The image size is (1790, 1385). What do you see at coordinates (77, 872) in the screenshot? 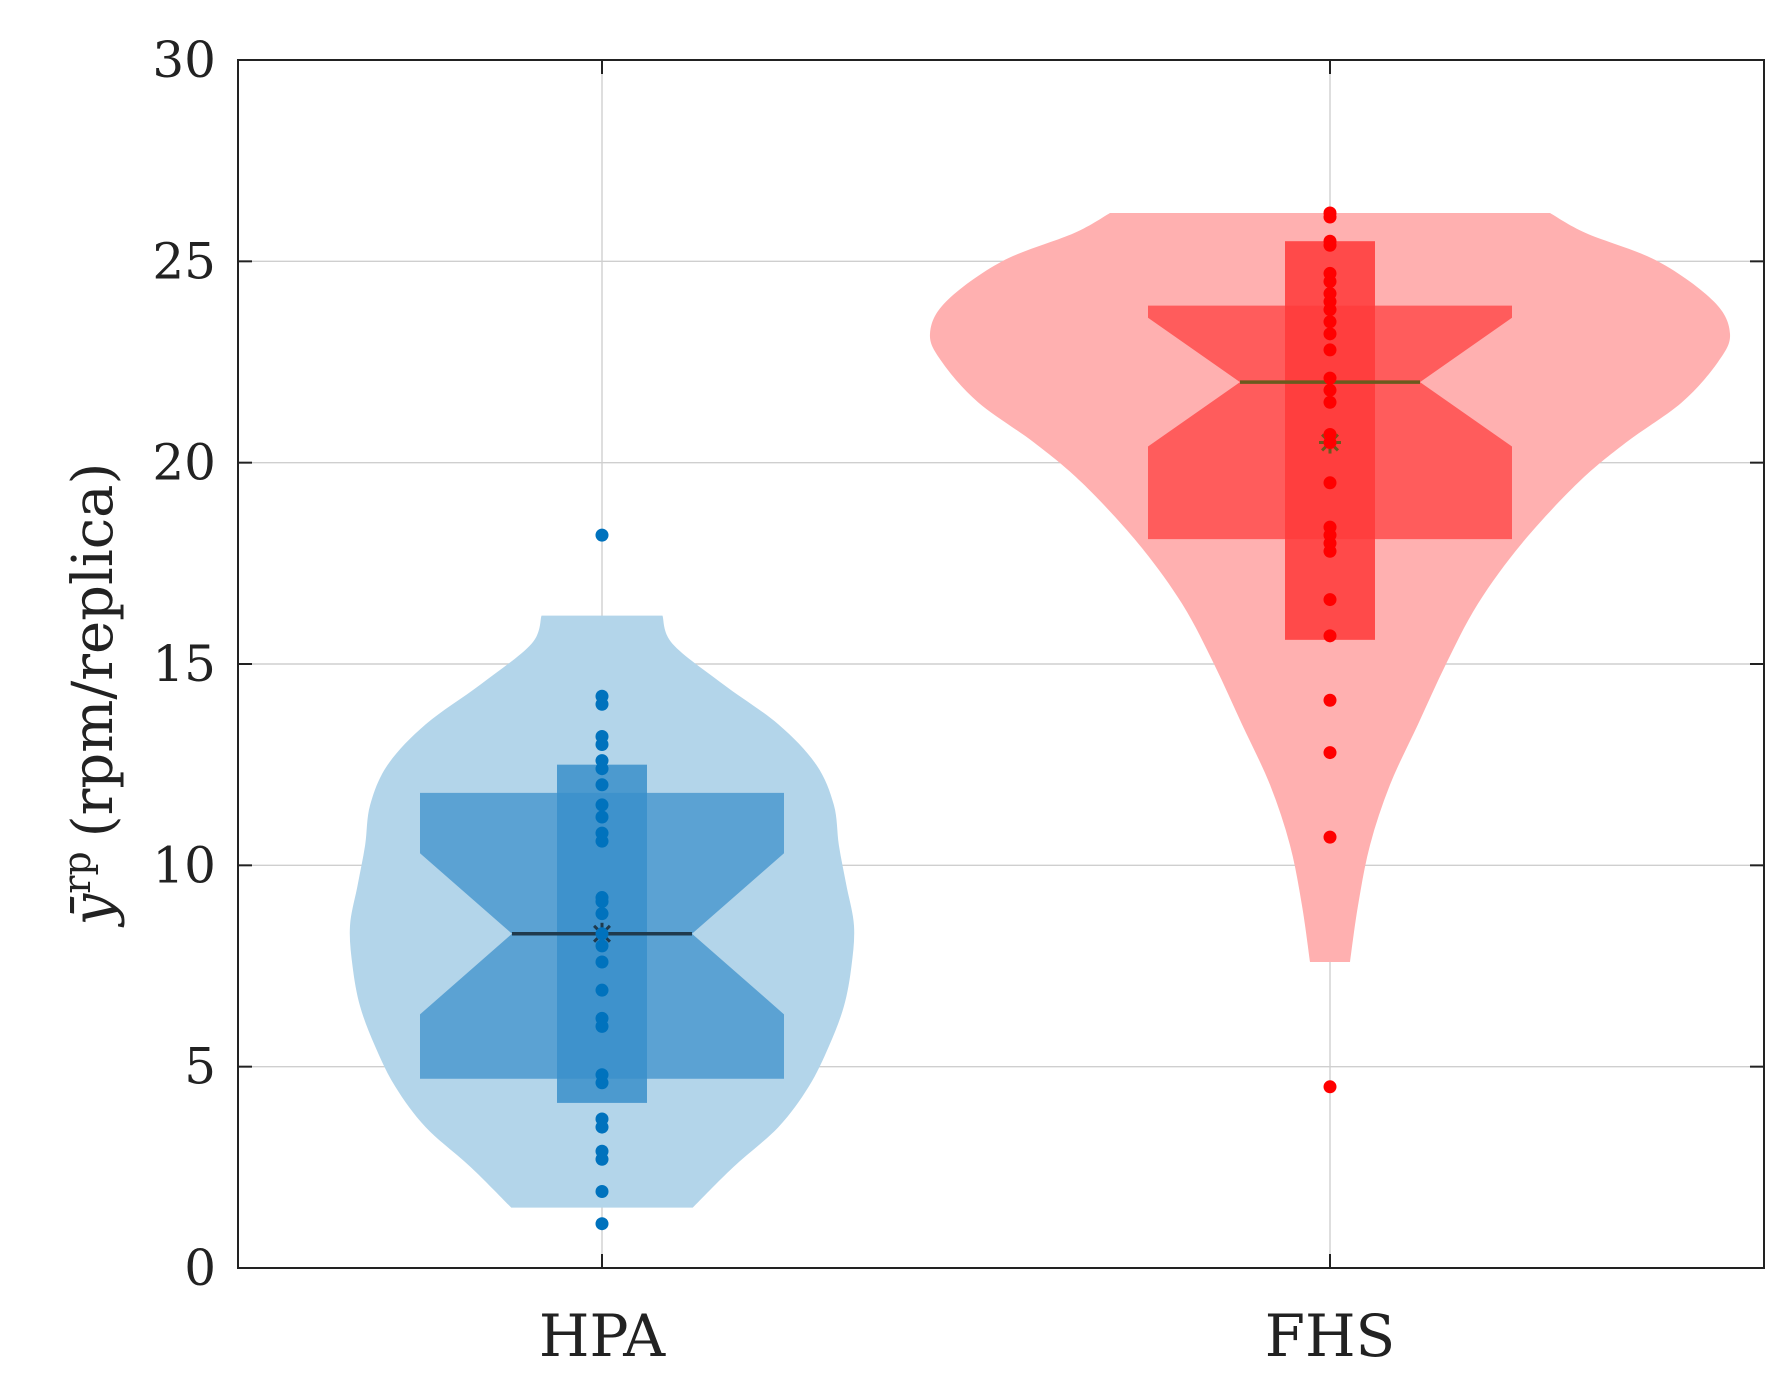
I see `y-axis-superscript: rp` at bounding box center [77, 872].